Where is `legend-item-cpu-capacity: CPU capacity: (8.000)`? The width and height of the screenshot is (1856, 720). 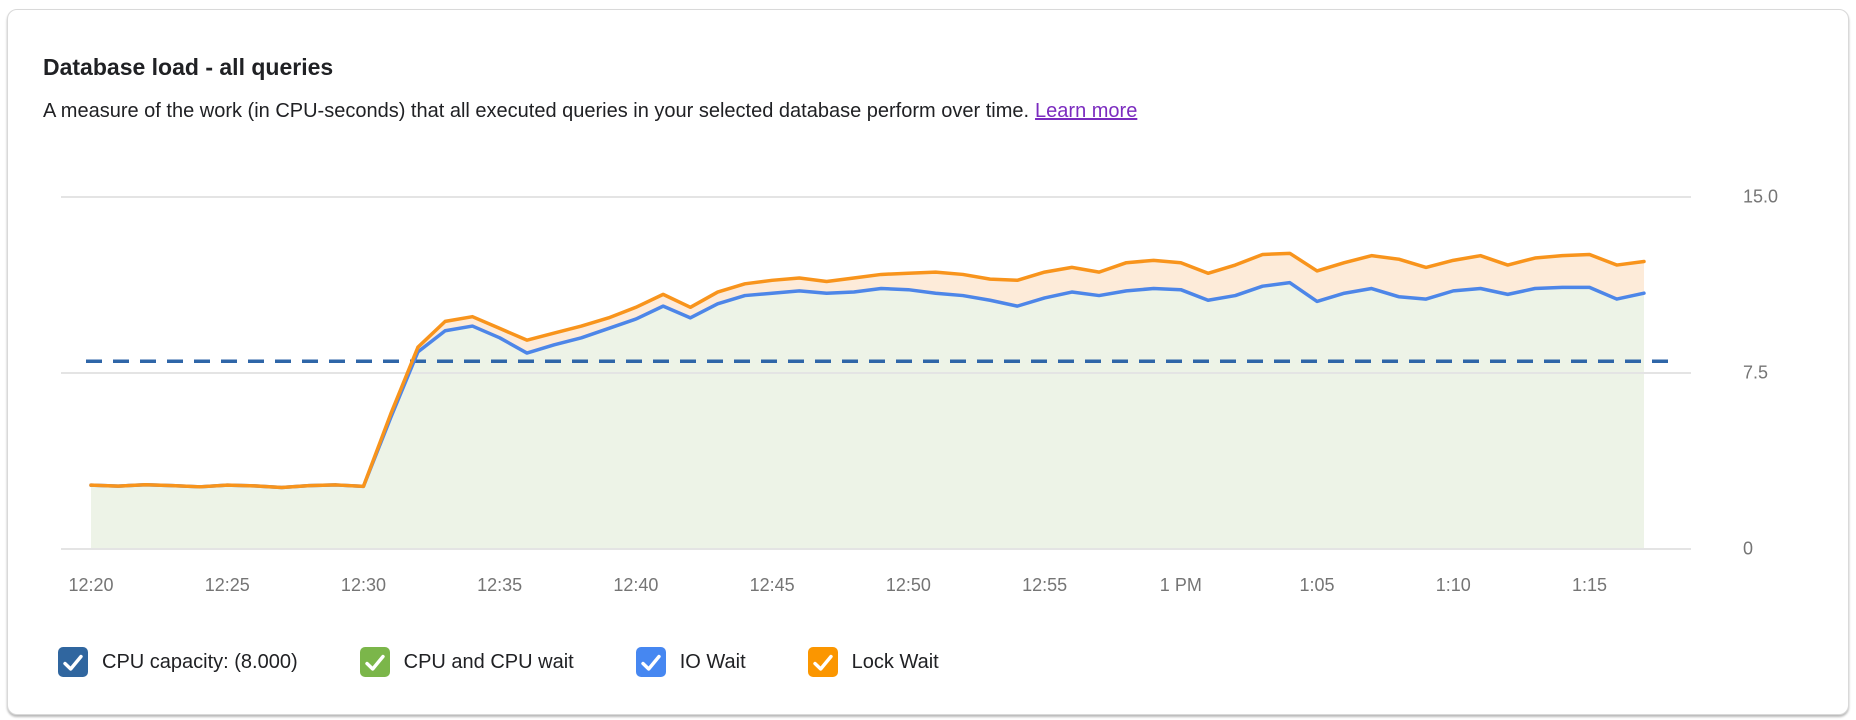 legend-item-cpu-capacity: CPU capacity: (8.000) is located at coordinates (178, 662).